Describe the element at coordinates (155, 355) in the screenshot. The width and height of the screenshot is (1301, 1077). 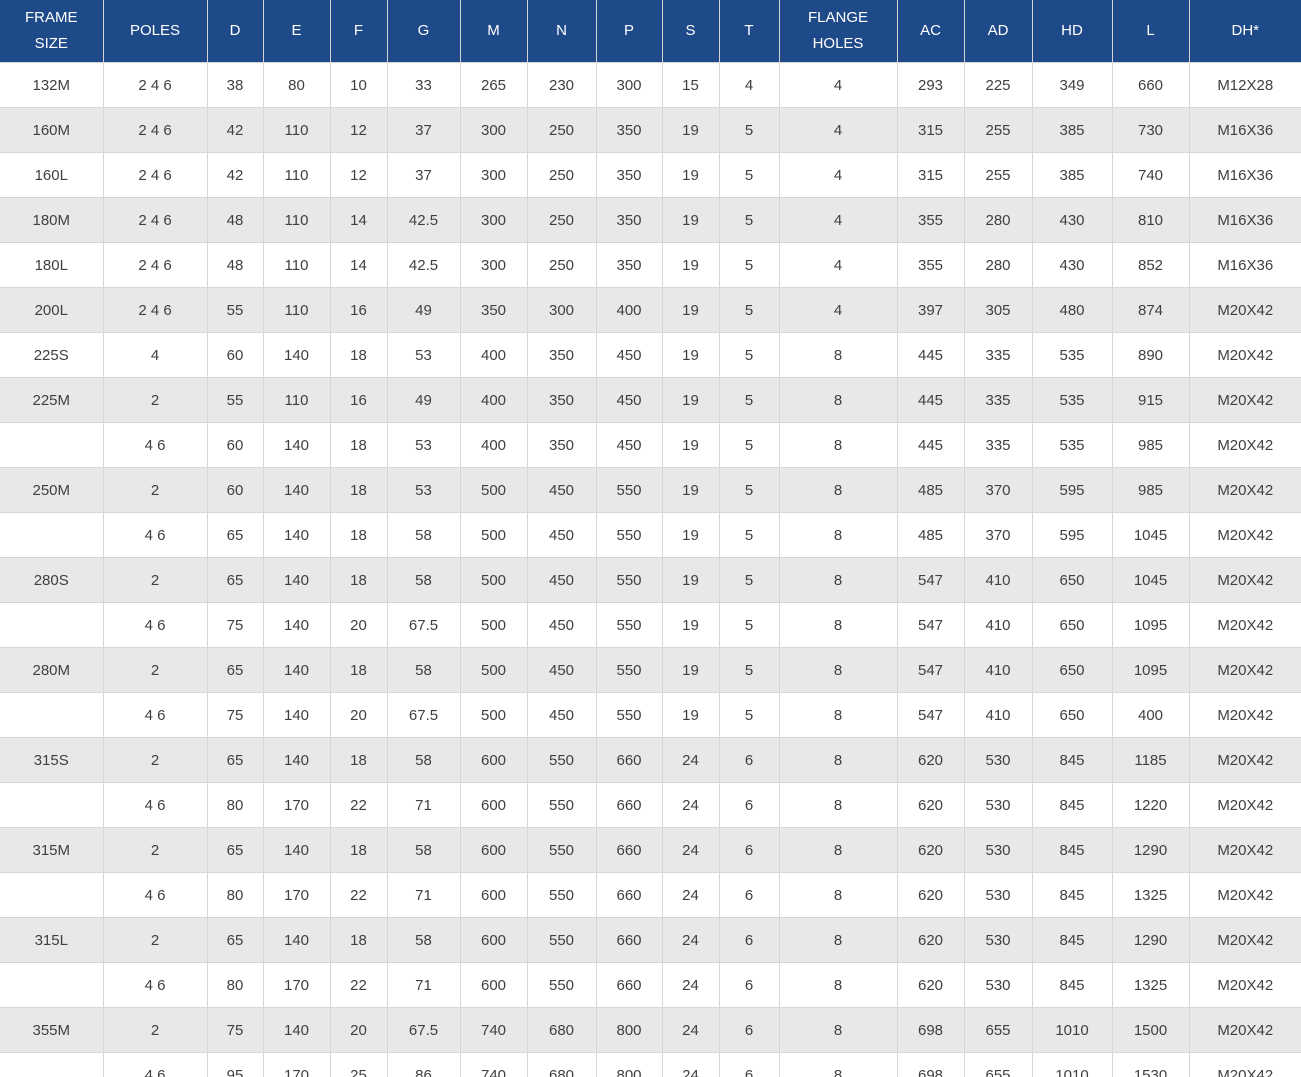
I see `table-cell: 4` at that location.